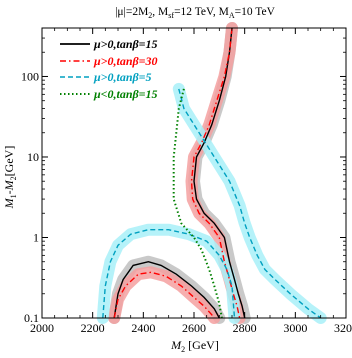 This screenshot has width=352, height=358. Describe the element at coordinates (36, 237) in the screenshot. I see `y-tick-label-1: 1` at that location.